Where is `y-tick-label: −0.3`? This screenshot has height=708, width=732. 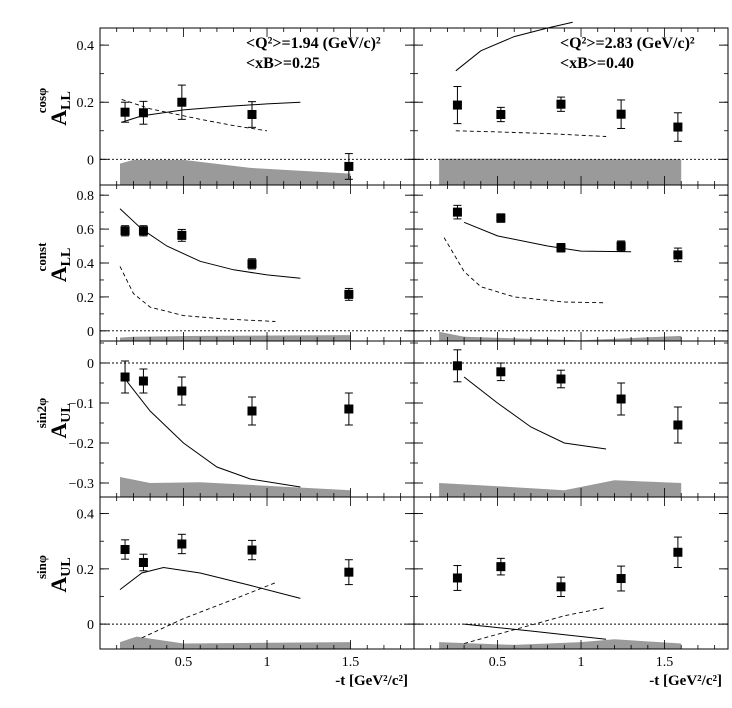
y-tick-label: −0.3 is located at coordinates (81, 484).